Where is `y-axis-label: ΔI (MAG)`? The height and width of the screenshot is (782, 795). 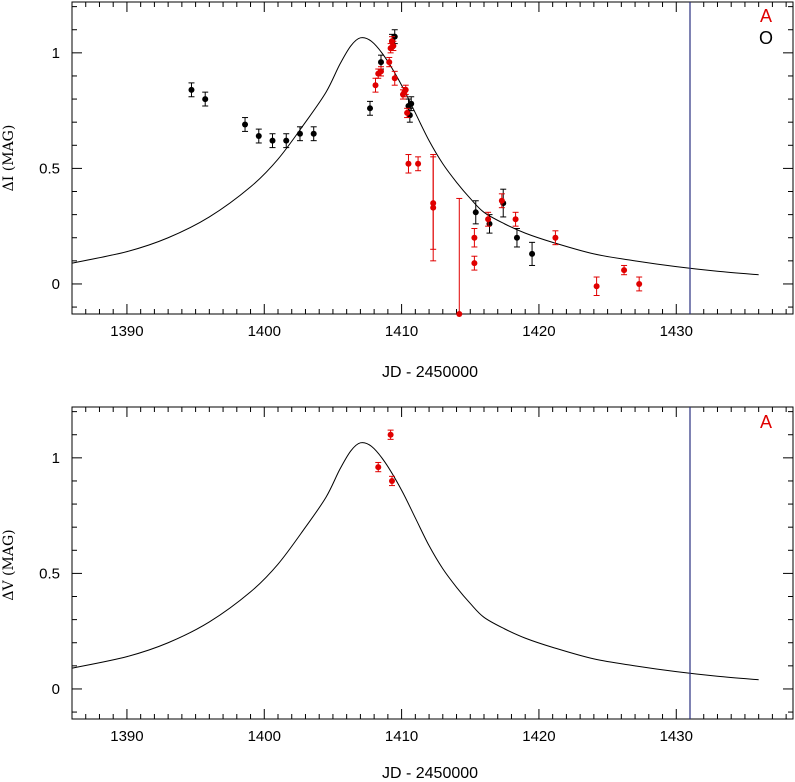
y-axis-label: ΔI (MAG) is located at coordinates (9, 158).